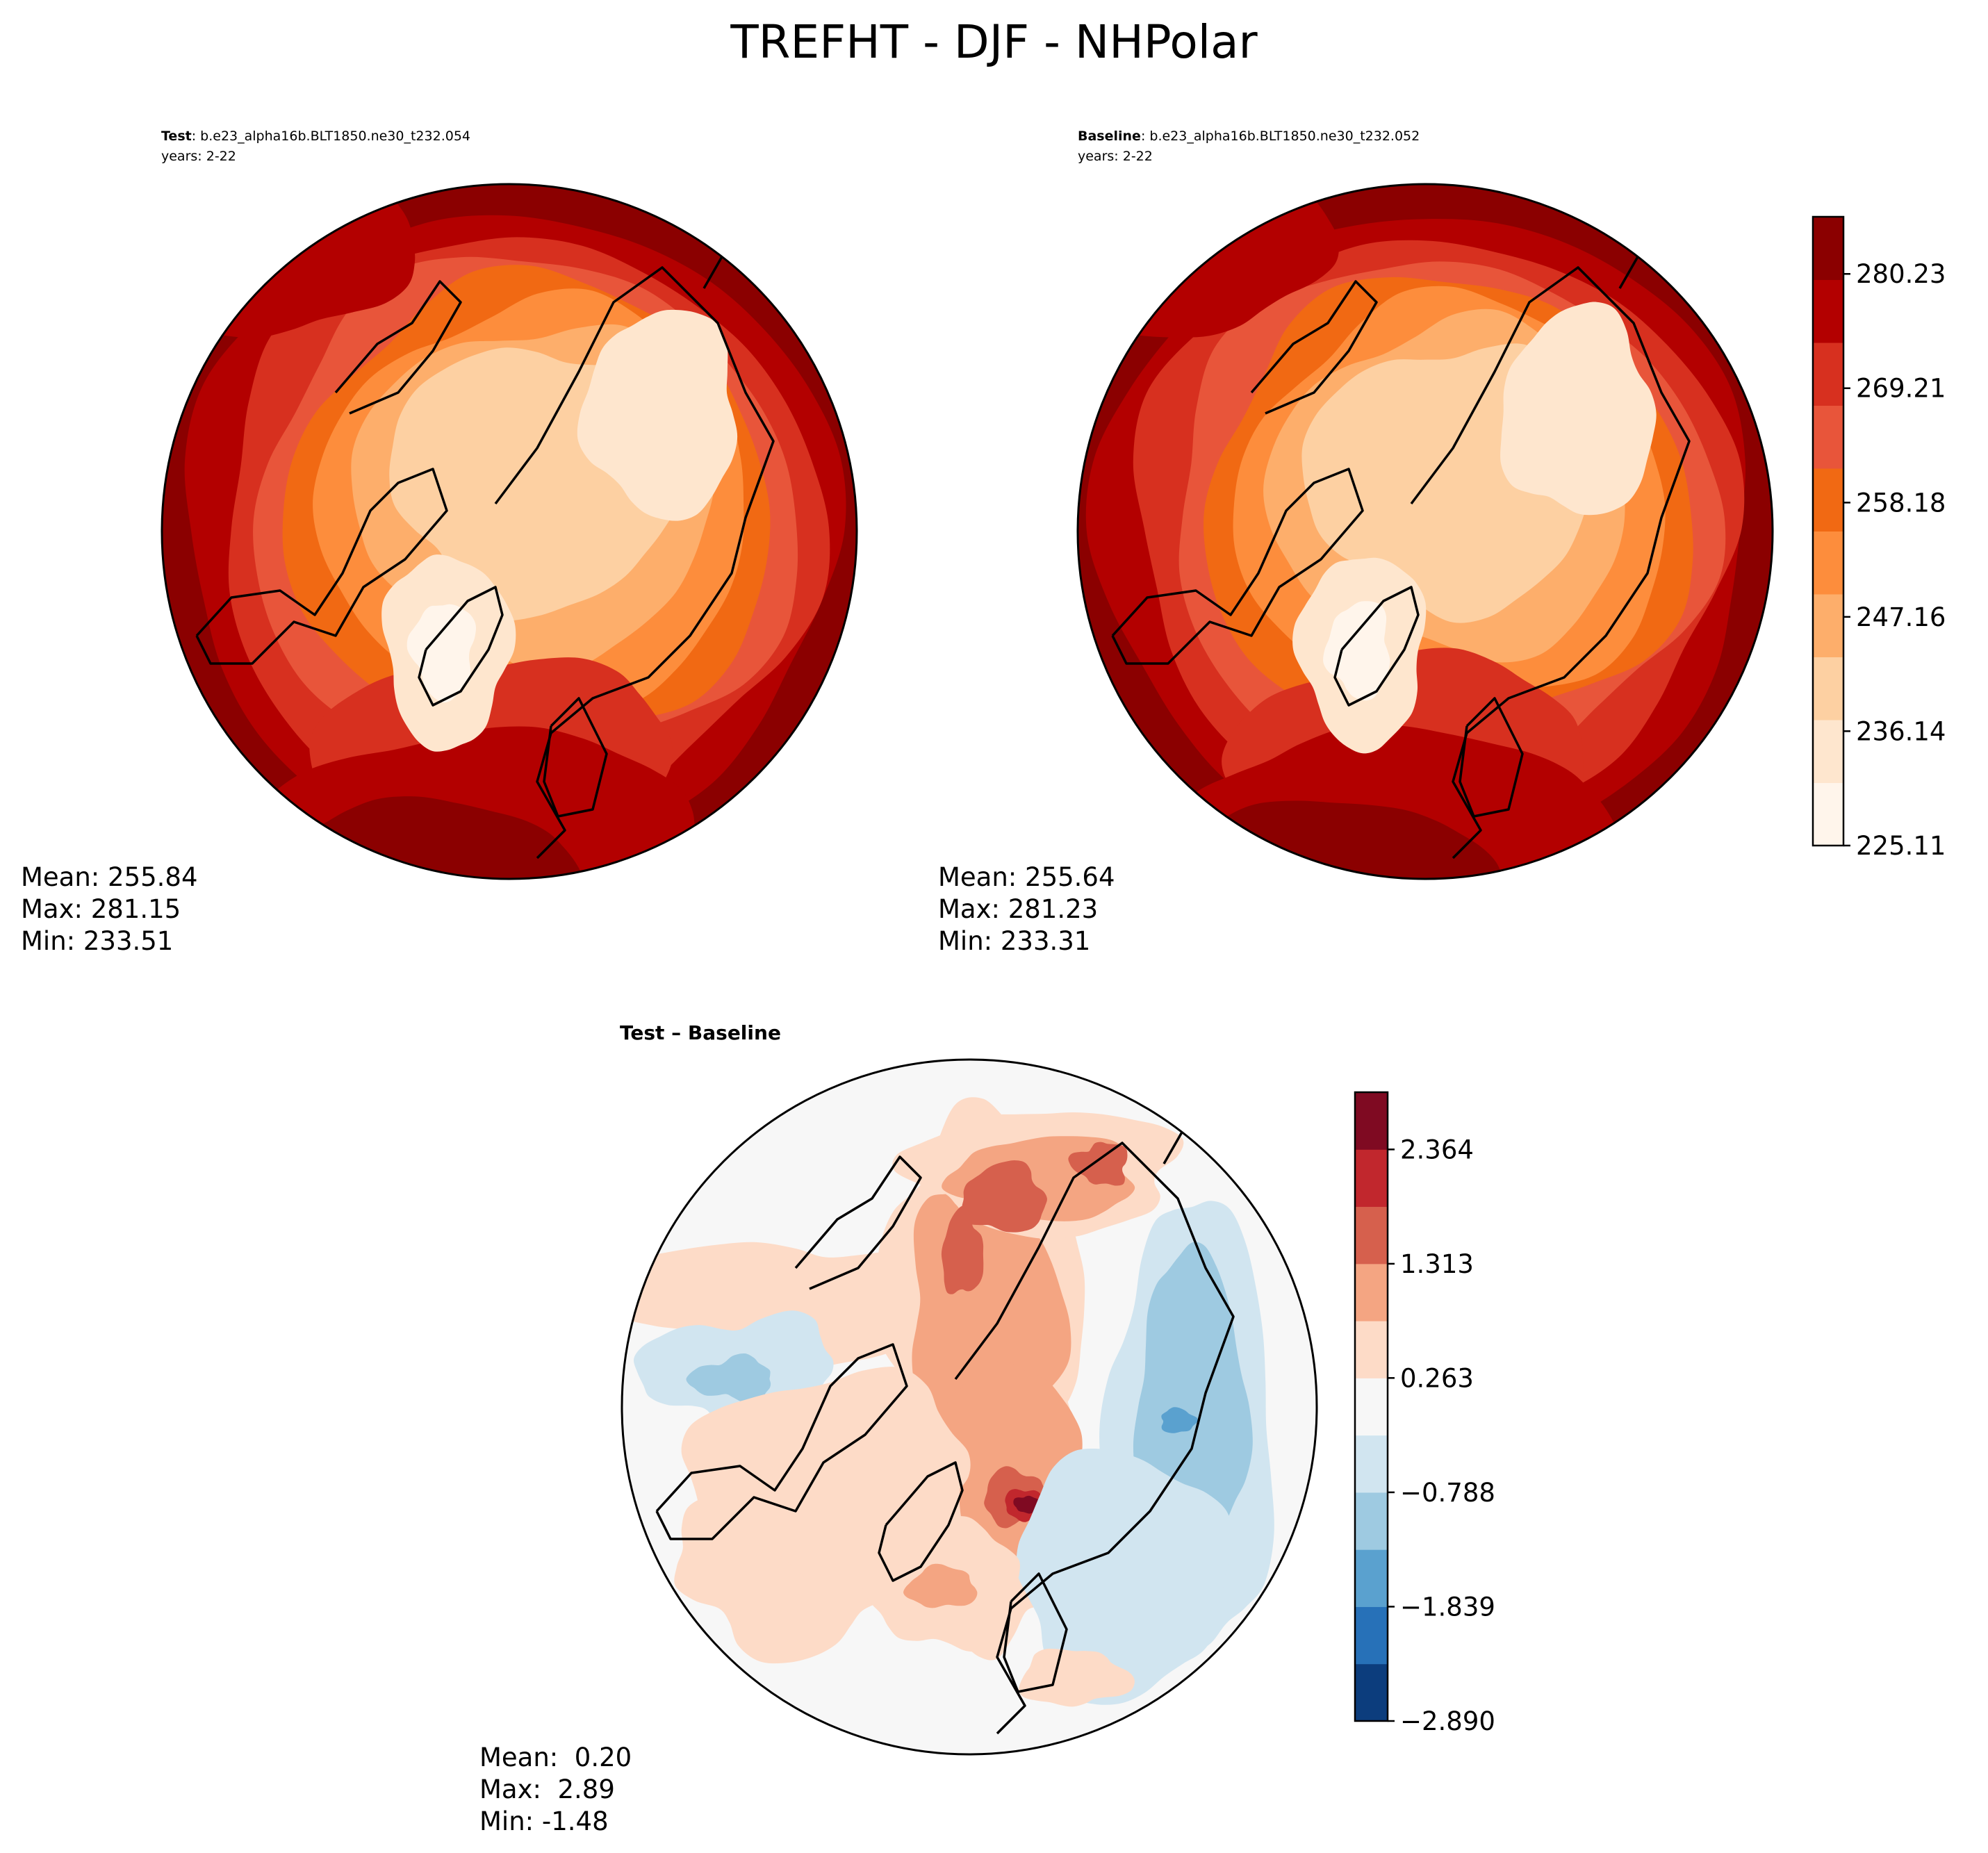 The width and height of the screenshot is (1988, 1853). I want to click on temperature-colorbar: 225.11 236.14 247.16 258.18 269.21 280.23, so click(1879, 538).